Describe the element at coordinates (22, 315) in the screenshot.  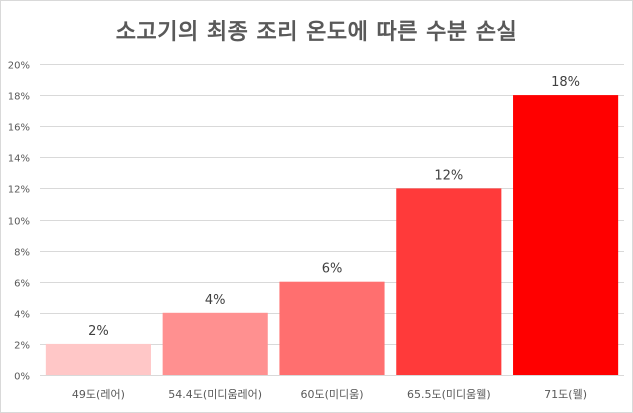
I see `y-tick-label: 4%` at that location.